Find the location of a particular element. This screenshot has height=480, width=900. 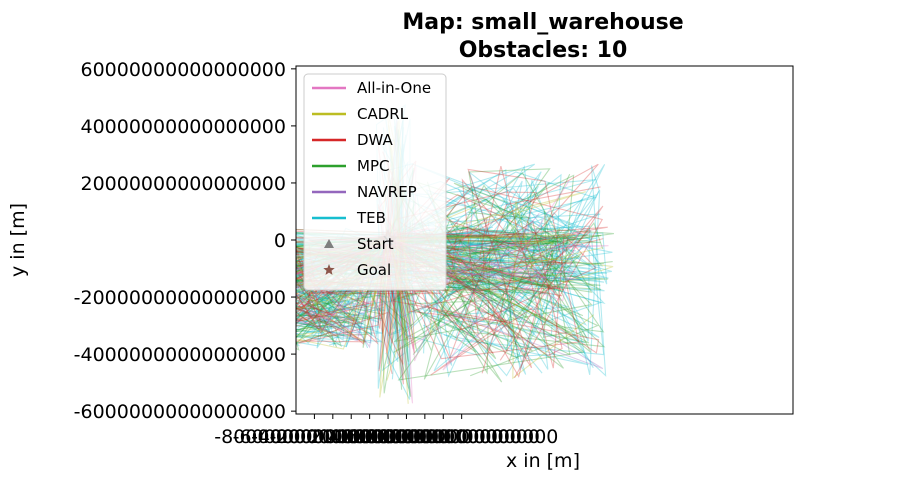

legend-swatch is located at coordinates (329, 269).